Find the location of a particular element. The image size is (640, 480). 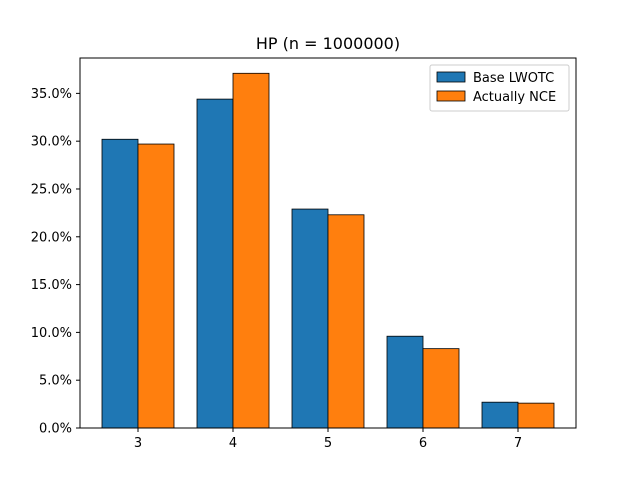

y-tick-label: 35.0% is located at coordinates (51, 94).